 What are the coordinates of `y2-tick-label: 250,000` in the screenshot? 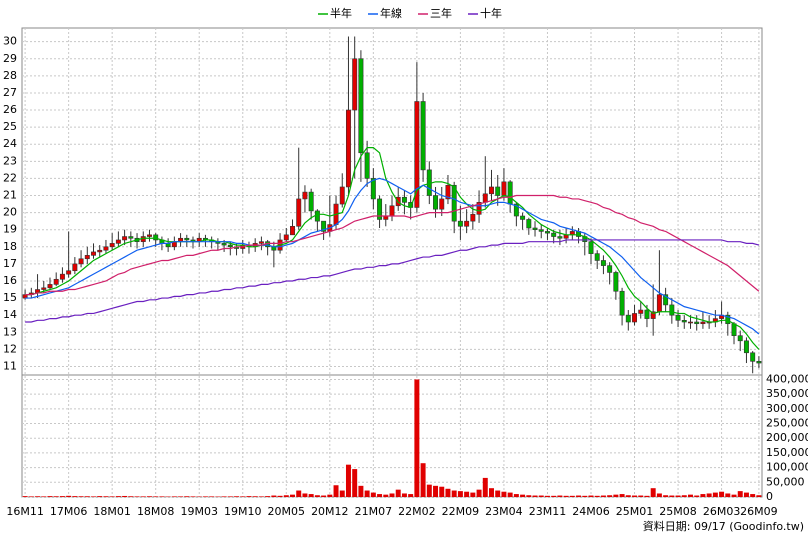 It's located at (787, 423).